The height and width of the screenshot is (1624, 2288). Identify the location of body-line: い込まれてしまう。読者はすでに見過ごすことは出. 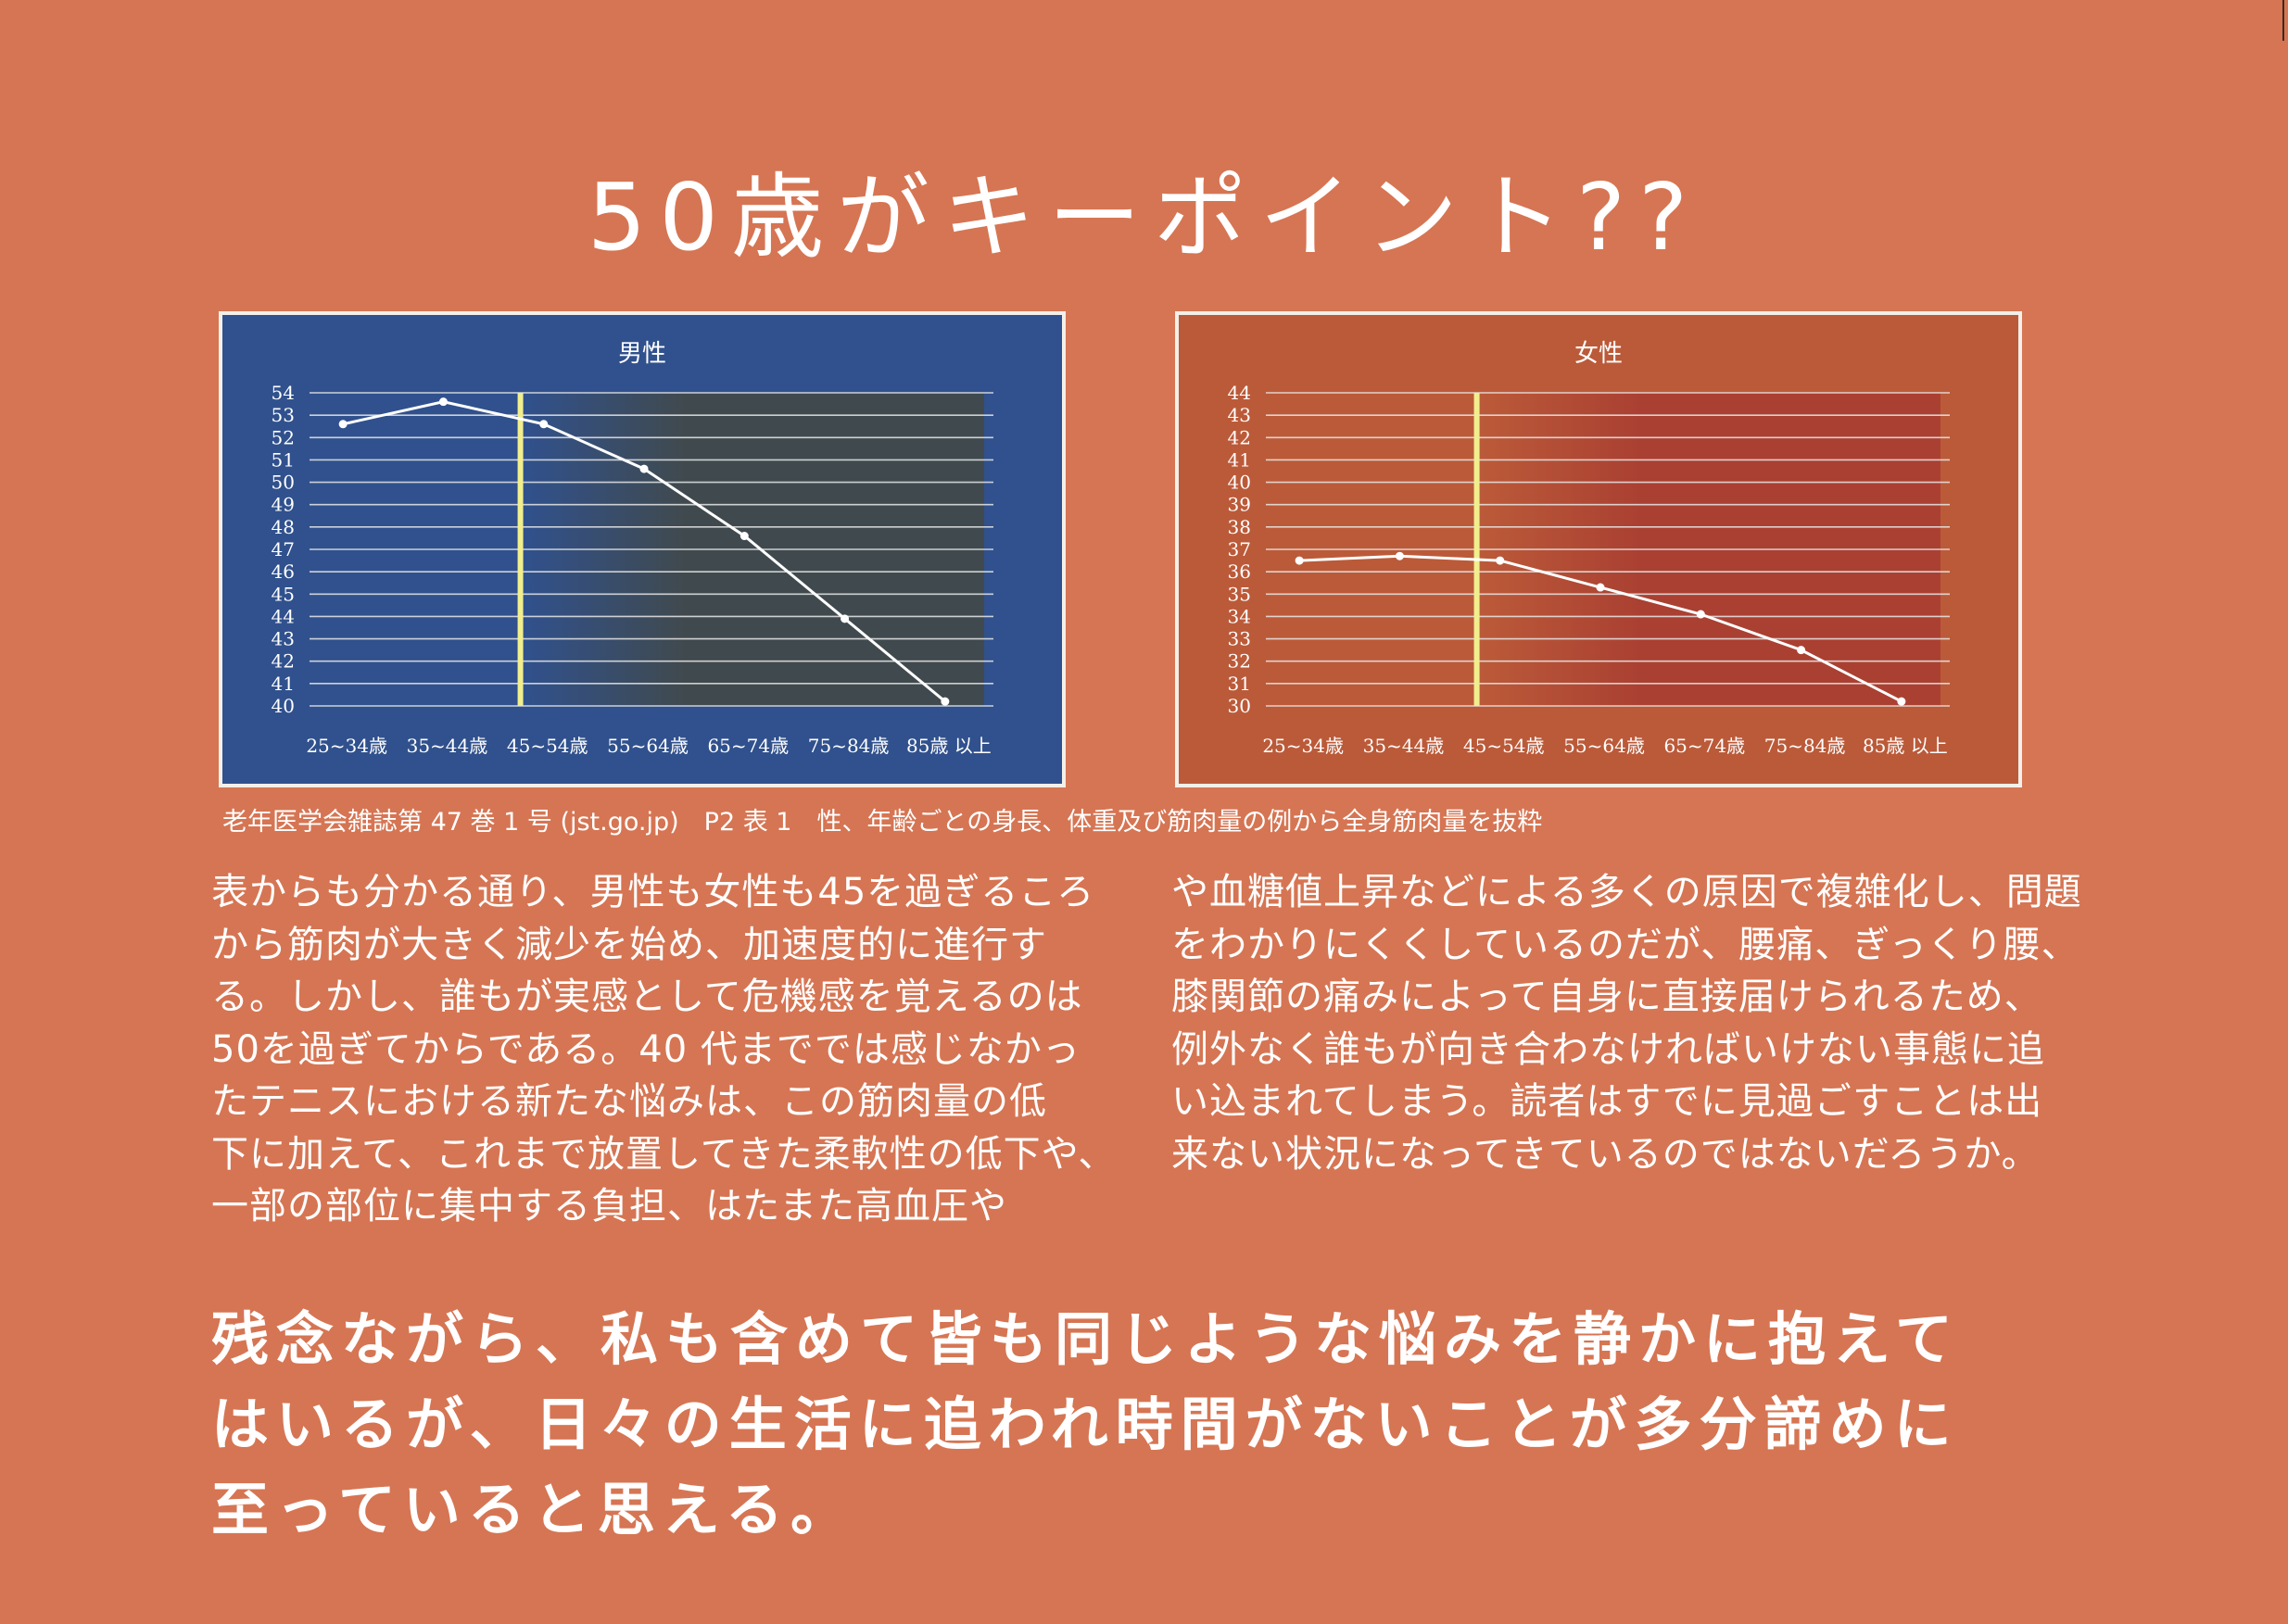
(1607, 1101).